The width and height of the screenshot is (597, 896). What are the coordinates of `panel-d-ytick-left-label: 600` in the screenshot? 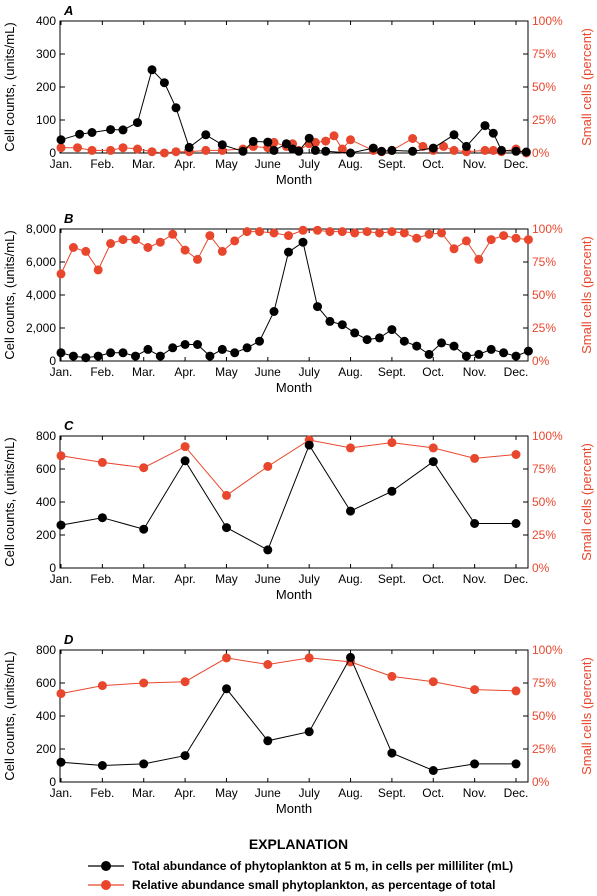 It's located at (46, 683).